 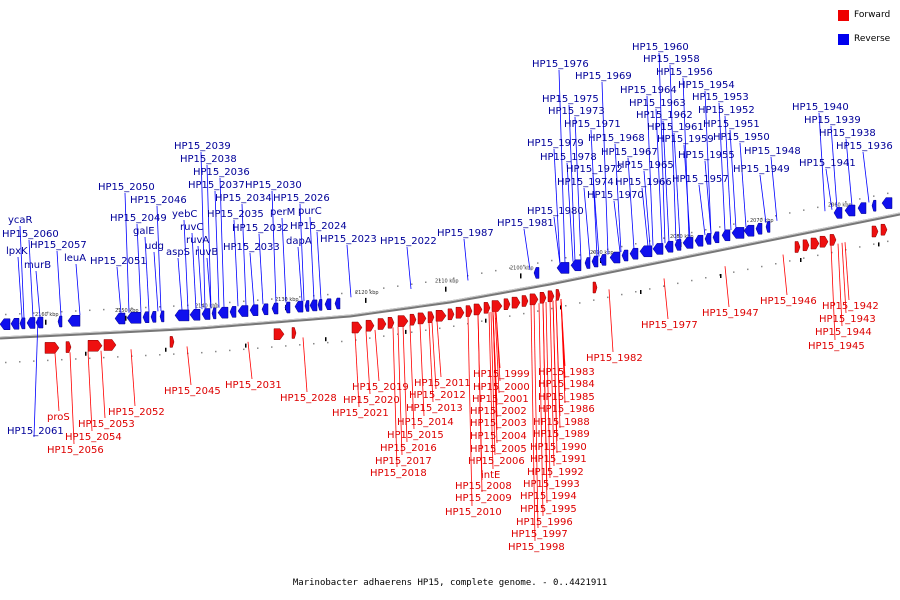 I want to click on legend-forward: Forward, so click(x=864, y=15).